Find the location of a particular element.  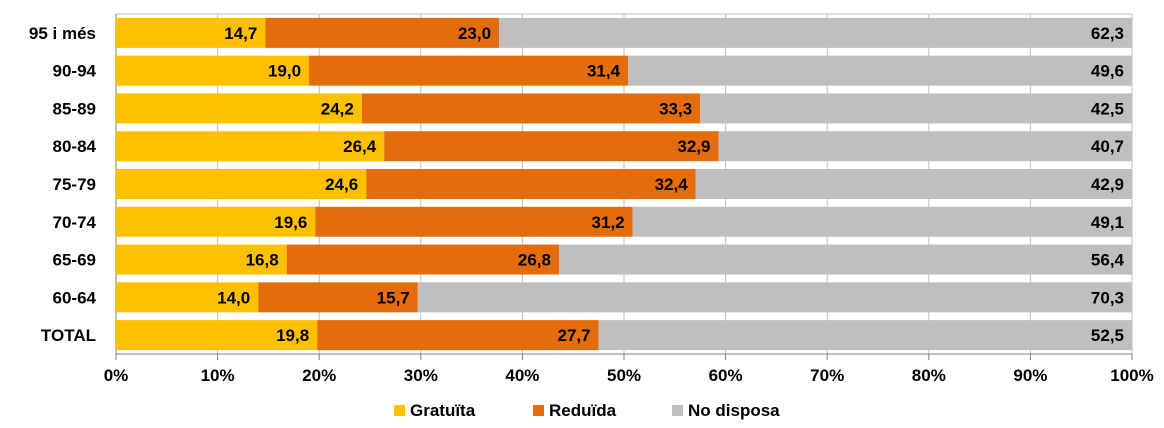

x-tick-label: 10% is located at coordinates (218, 375).